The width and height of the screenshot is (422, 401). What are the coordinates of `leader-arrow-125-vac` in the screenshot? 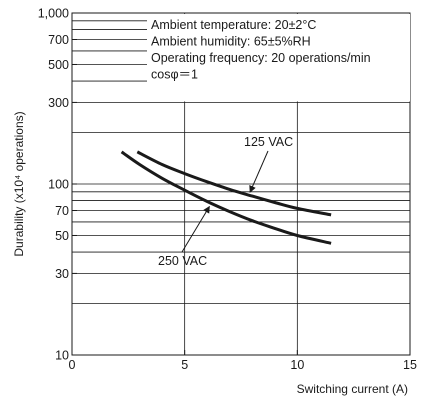 It's located at (259, 171).